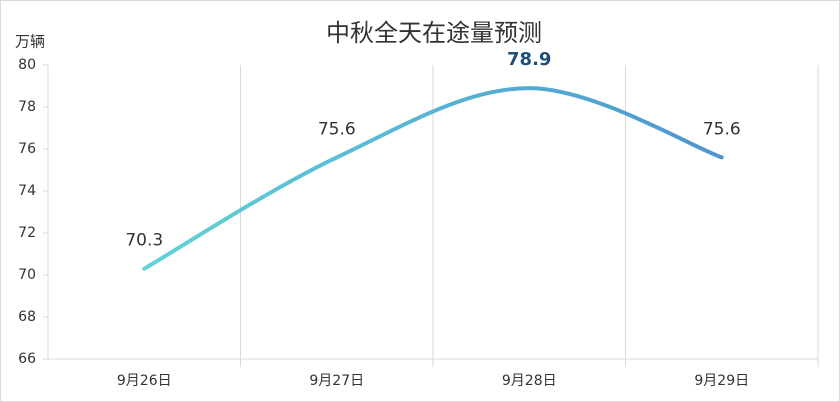 The image size is (840, 402). Describe the element at coordinates (336, 381) in the screenshot. I see `x-tick-label: 9月27日` at that location.